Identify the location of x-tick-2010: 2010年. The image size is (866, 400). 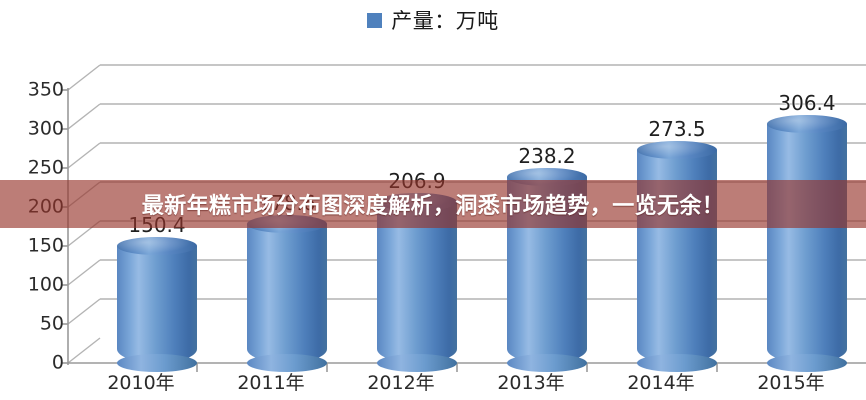
(141, 383).